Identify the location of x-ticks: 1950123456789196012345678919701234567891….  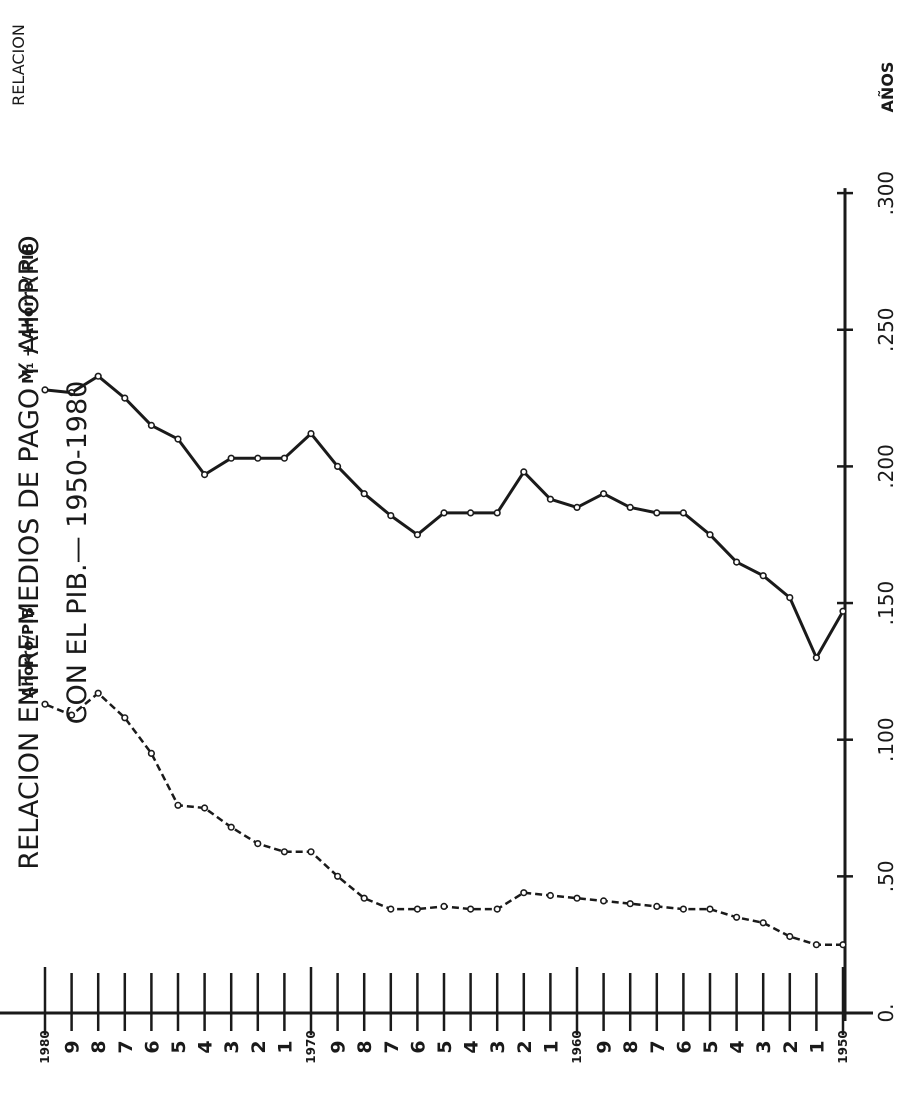
(444, 1015).